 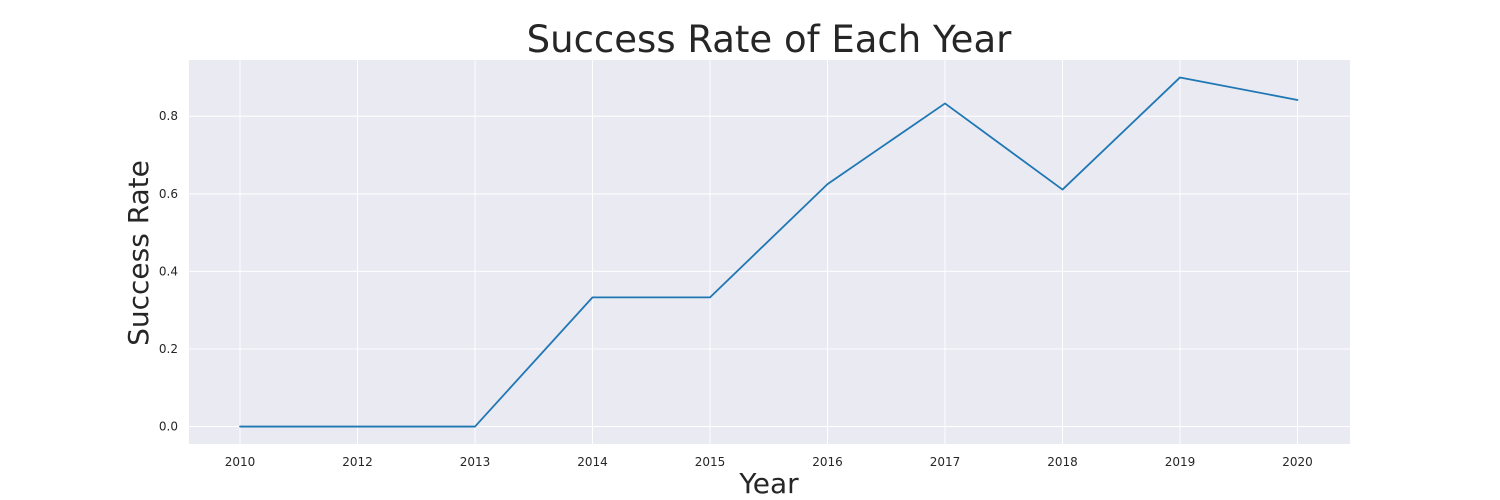 What do you see at coordinates (1180, 462) in the screenshot?
I see `x-tick-label: 2019` at bounding box center [1180, 462].